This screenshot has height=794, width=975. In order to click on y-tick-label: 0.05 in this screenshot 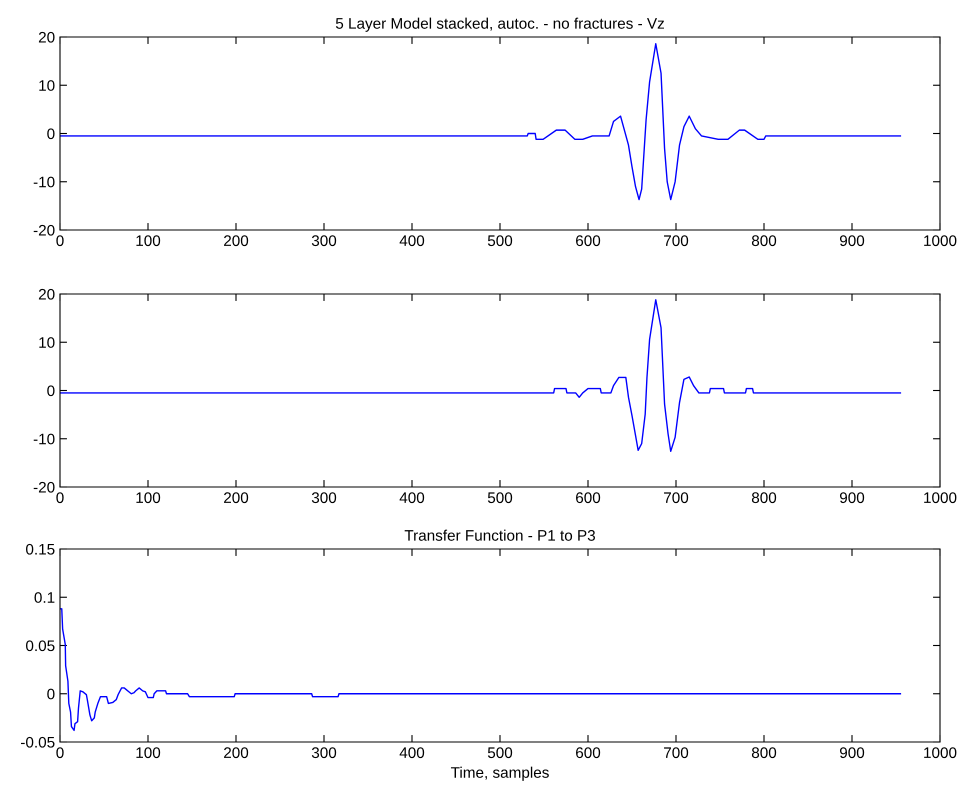, I will do `click(40, 646)`.